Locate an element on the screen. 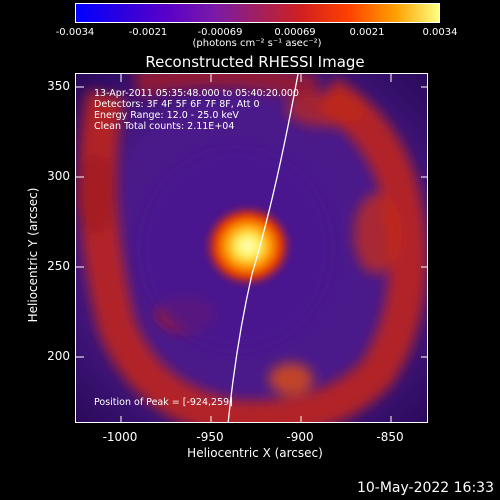 This screenshot has width=500, height=500. colorbar-tick-label: -0.00069 is located at coordinates (220, 32).